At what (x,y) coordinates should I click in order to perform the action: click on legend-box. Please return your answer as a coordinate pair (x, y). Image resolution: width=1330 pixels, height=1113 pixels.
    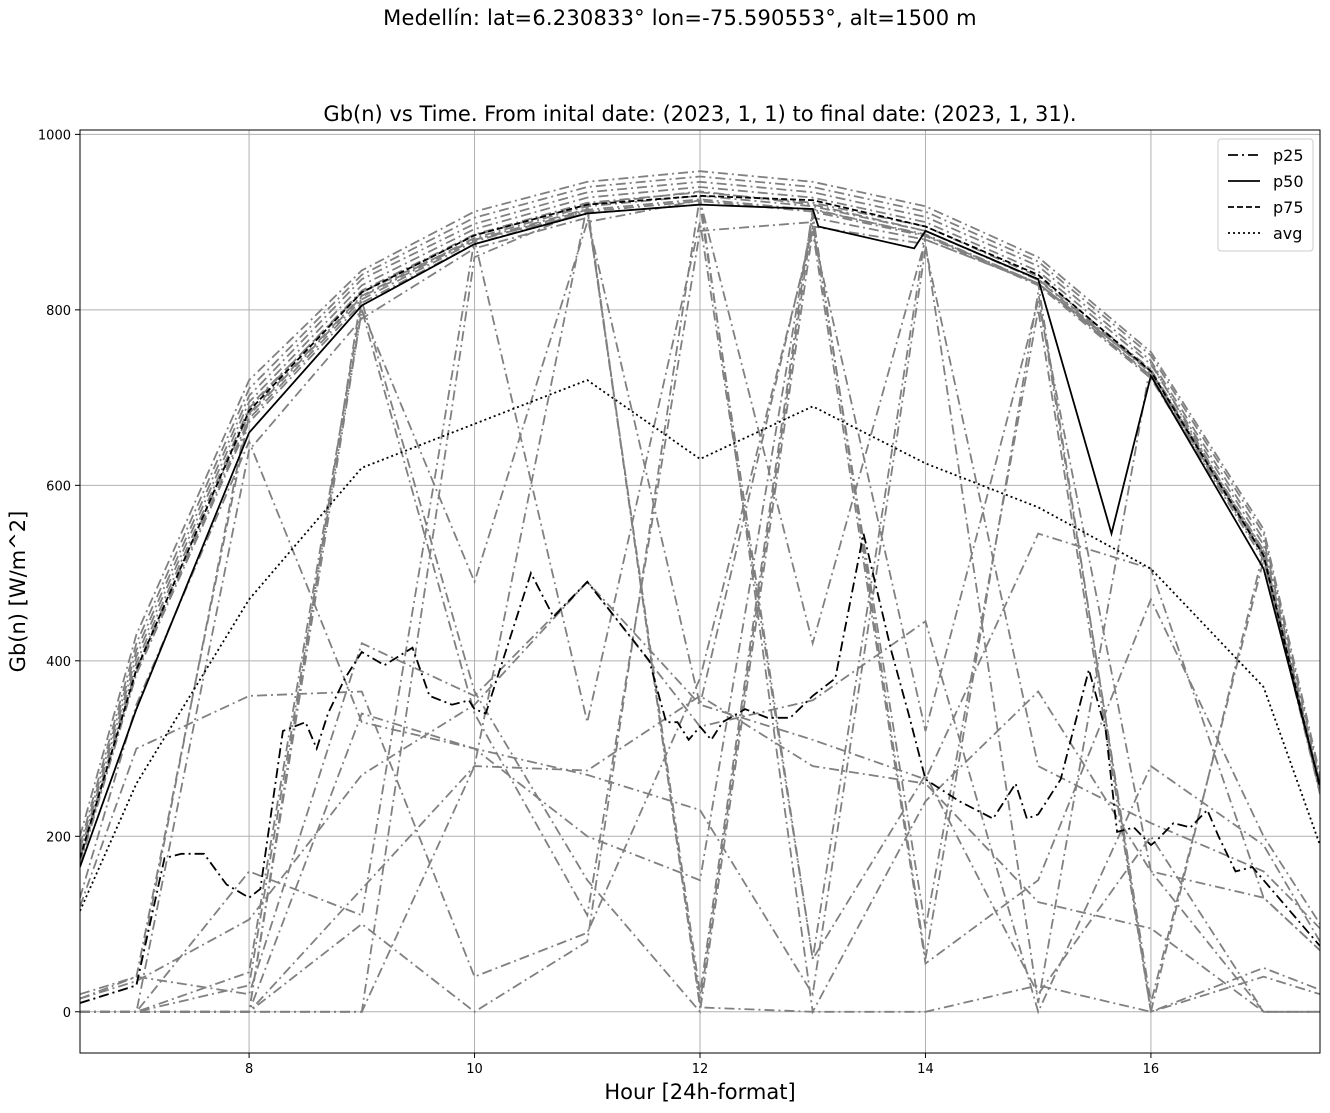
    Looking at the image, I should click on (1265, 195).